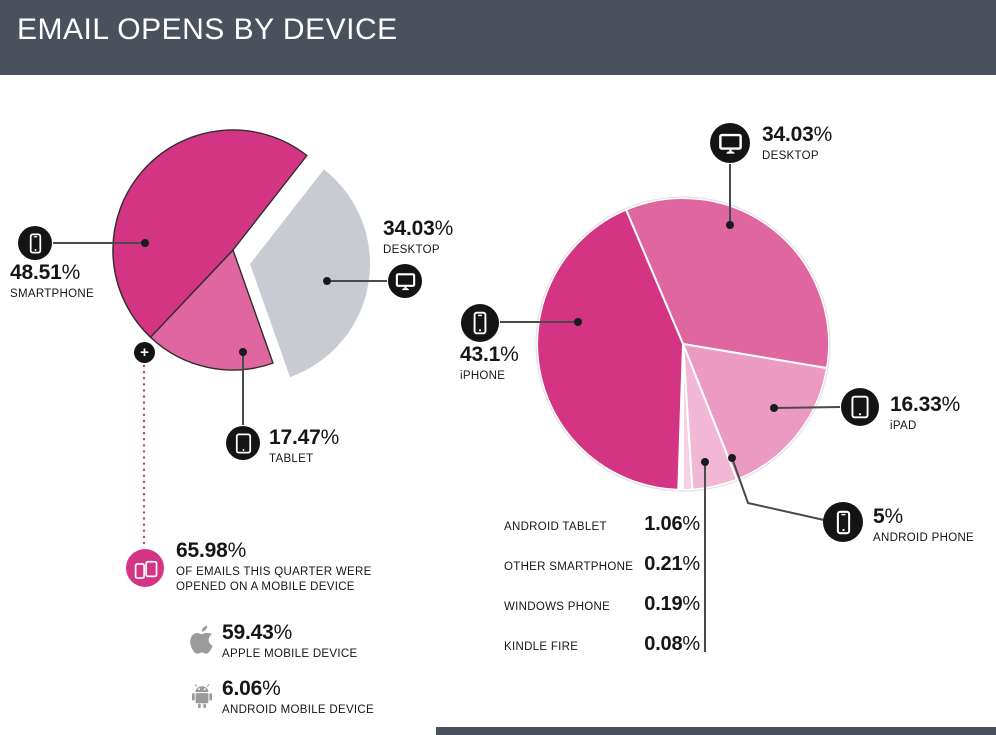 Image resolution: width=996 pixels, height=735 pixels. I want to click on right-pie-outer-ring, so click(683, 344).